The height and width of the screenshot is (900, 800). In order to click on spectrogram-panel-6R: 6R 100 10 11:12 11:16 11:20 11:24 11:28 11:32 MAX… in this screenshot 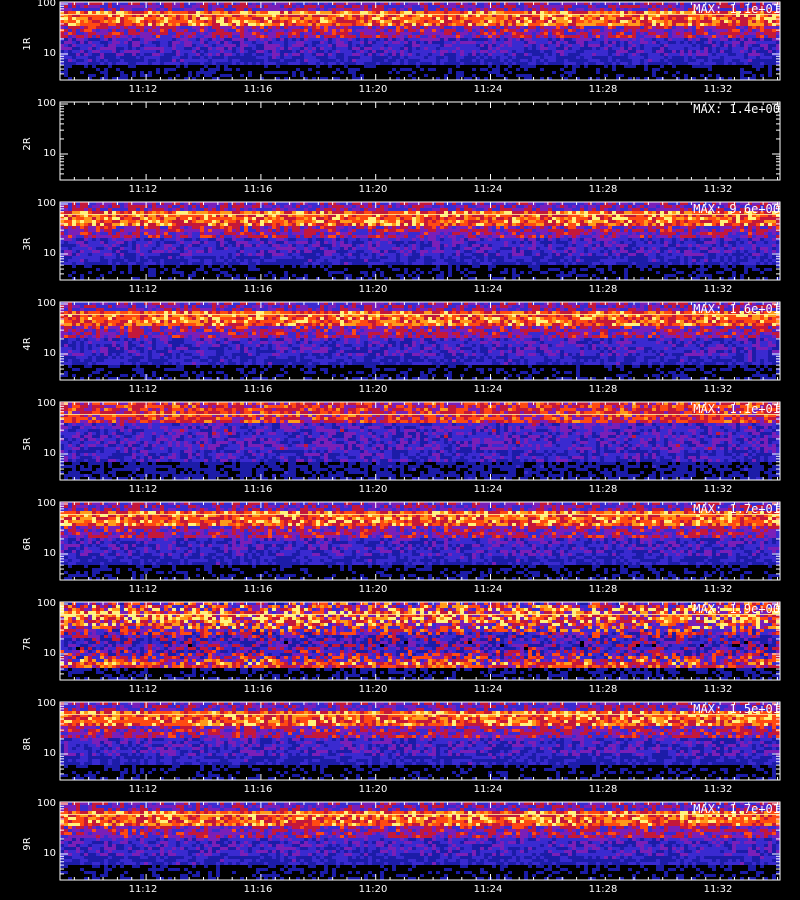, I will do `click(400, 549)`.